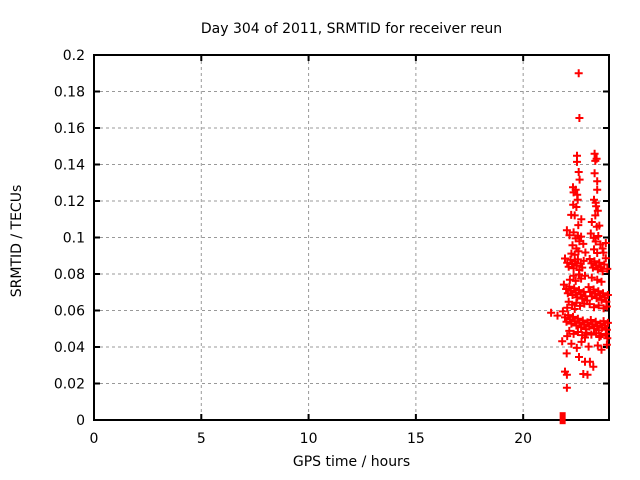 The width and height of the screenshot is (640, 480). I want to click on square-marker, so click(562, 418).